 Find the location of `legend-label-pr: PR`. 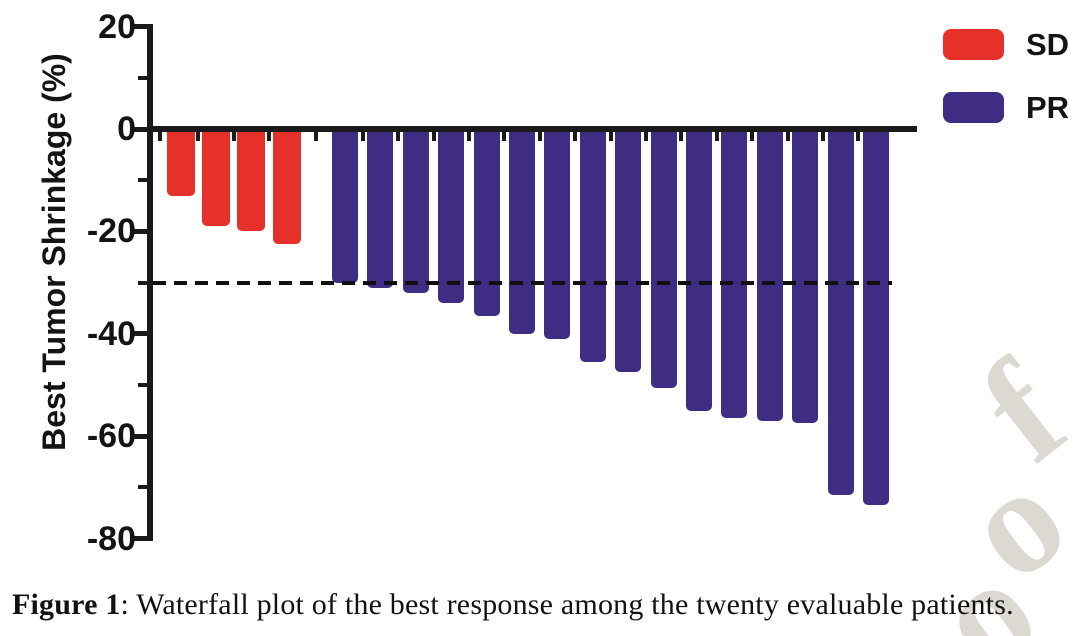

legend-label-pr: PR is located at coordinates (1048, 107).